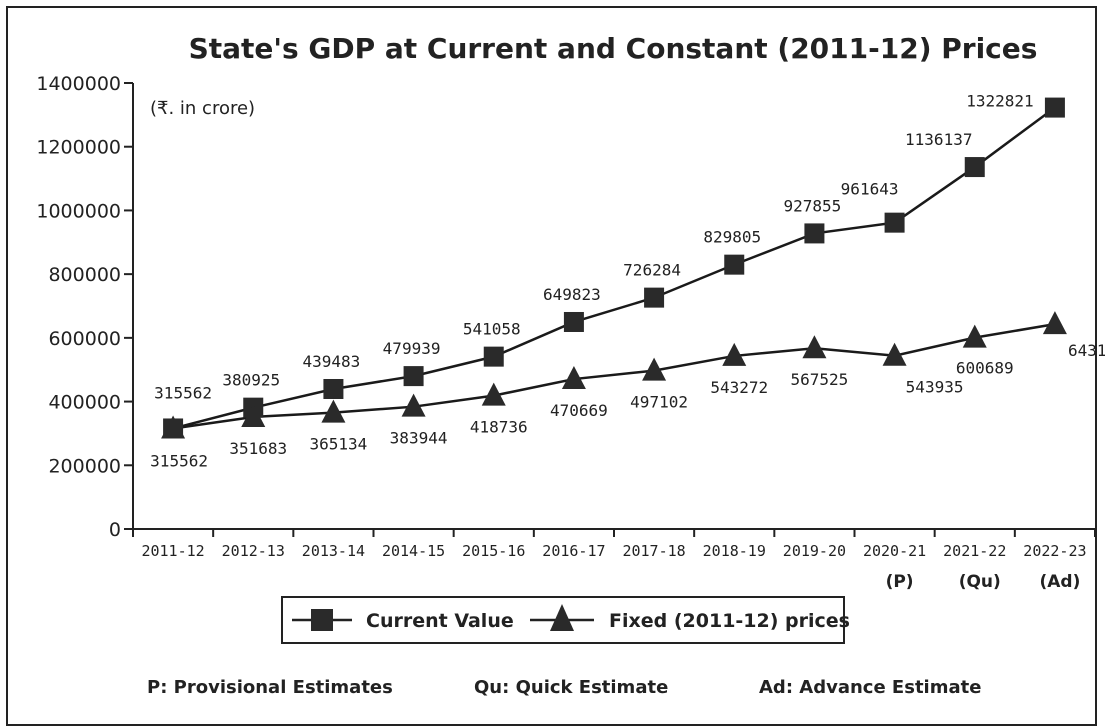 Image resolution: width=1105 pixels, height=726 pixels. What do you see at coordinates (492, 329) in the screenshot?
I see `current-value-data-label: 541058` at bounding box center [492, 329].